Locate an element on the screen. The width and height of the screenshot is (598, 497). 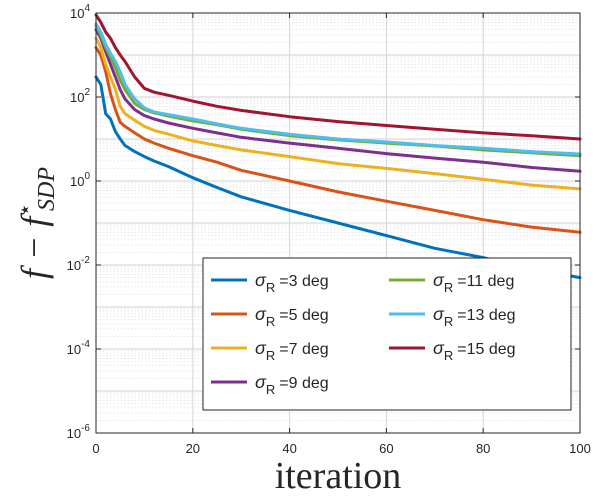
y-tick-exponent: 4 is located at coordinates (87, 8).